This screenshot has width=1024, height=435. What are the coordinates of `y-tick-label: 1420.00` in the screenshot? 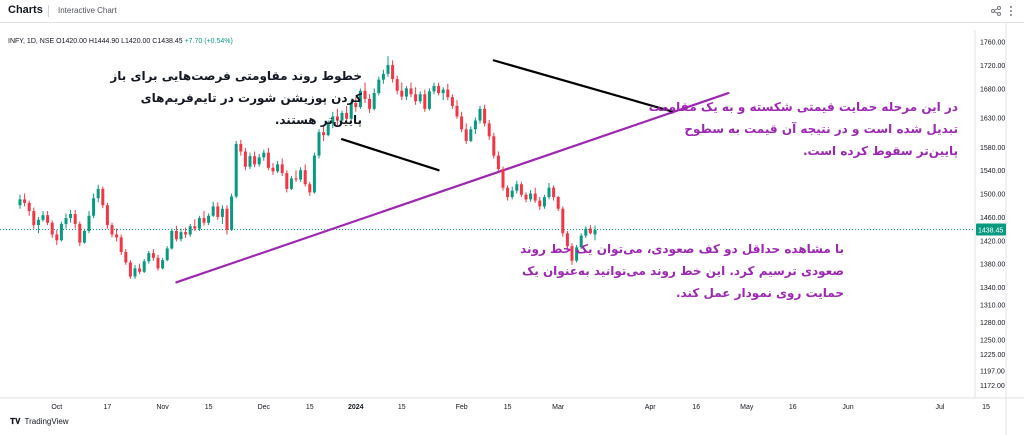 It's located at (992, 241).